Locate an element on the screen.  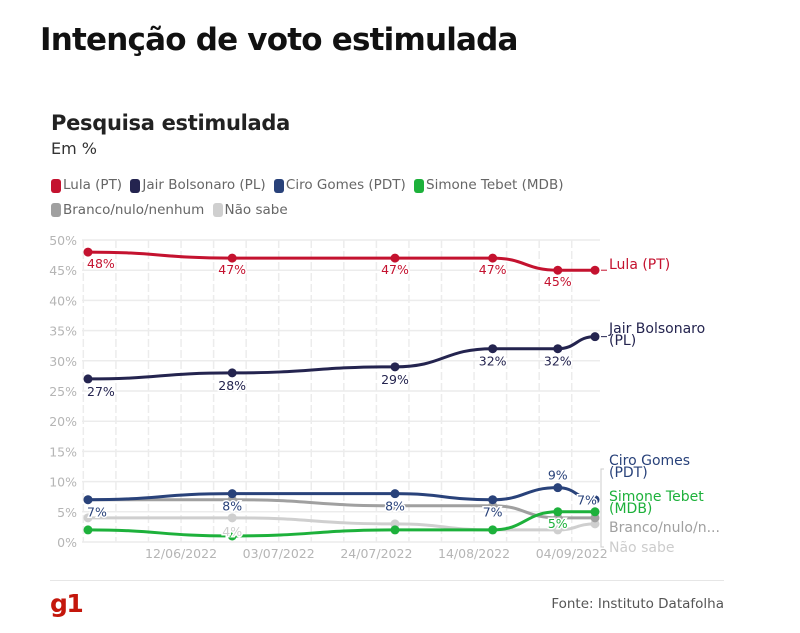
legend-item-ciro: Ciro Gomes (PDT) is located at coordinates (339, 185).